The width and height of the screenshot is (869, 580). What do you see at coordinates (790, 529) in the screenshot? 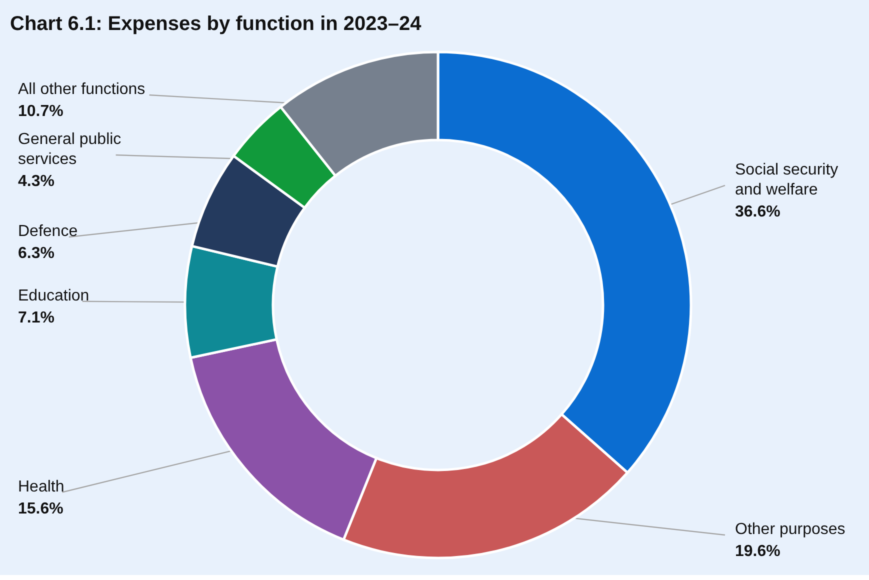
I see `slice-label: Other purposes` at bounding box center [790, 529].